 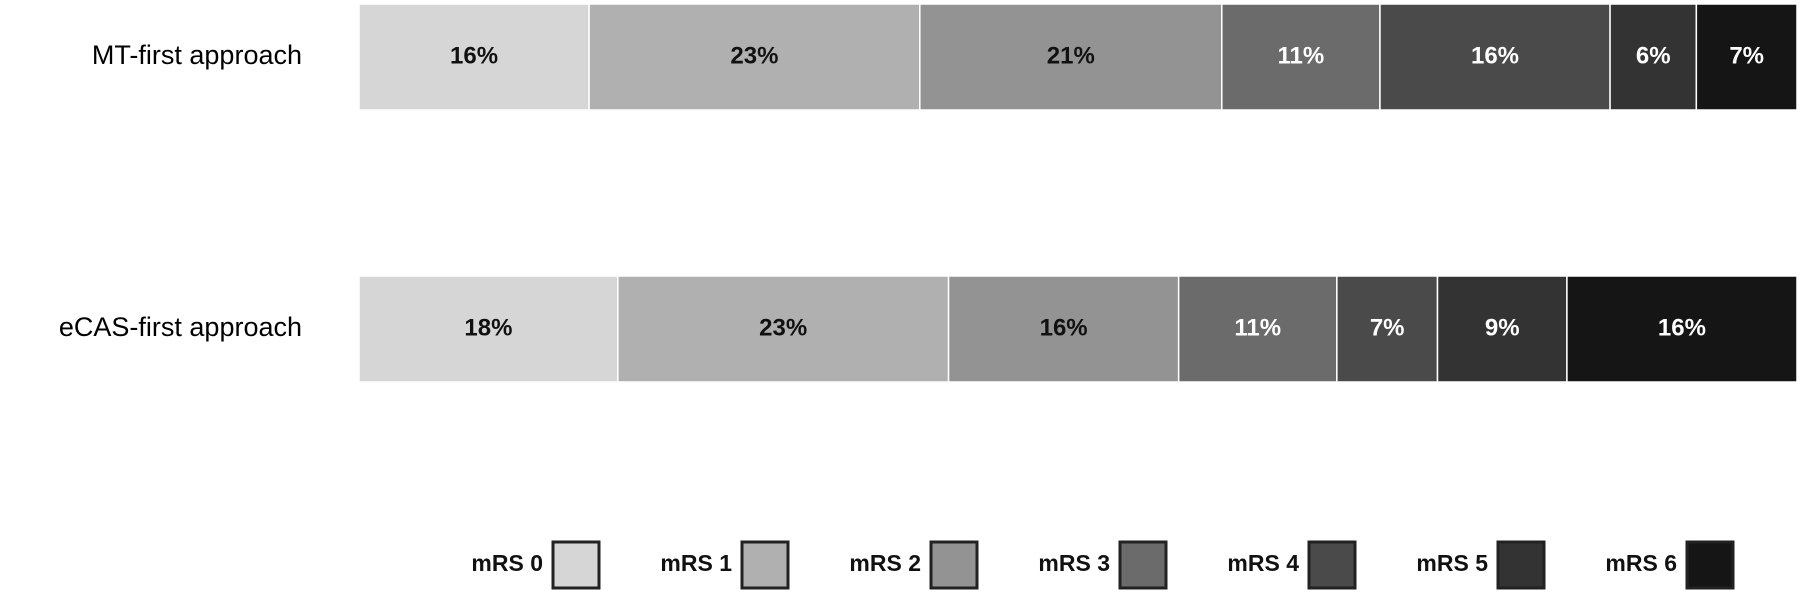 I want to click on legend-label: mRS 5, so click(x=1452, y=563).